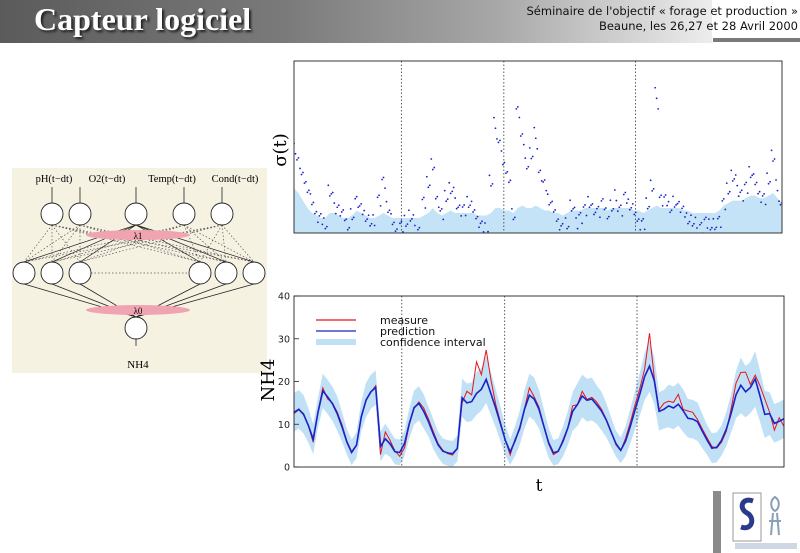 The image size is (800, 553). What do you see at coordinates (717, 522) in the screenshot?
I see `logo-gray-stripe` at bounding box center [717, 522].